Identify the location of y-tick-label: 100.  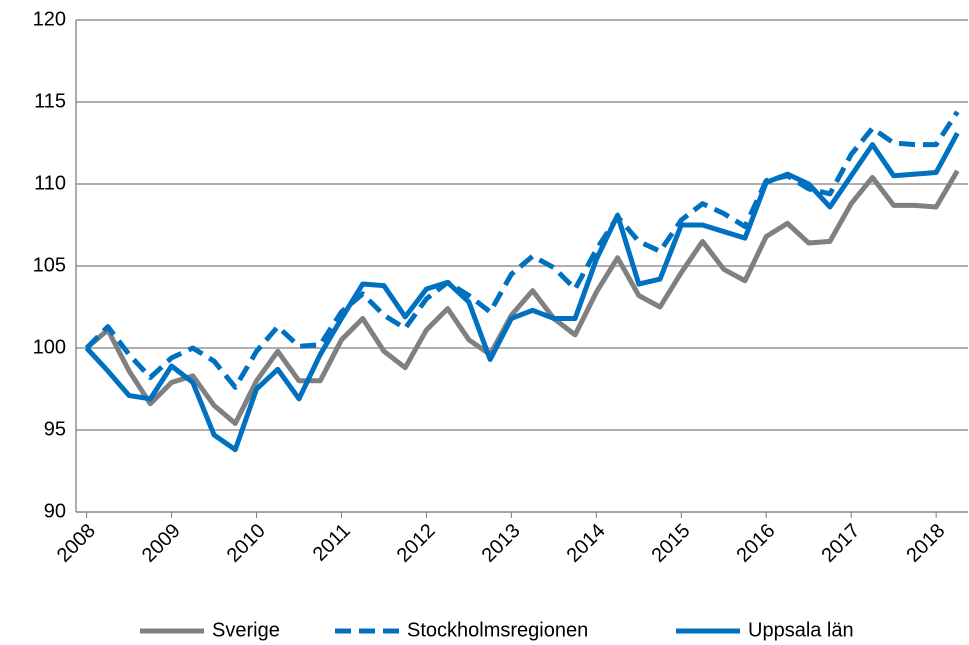
(49, 347).